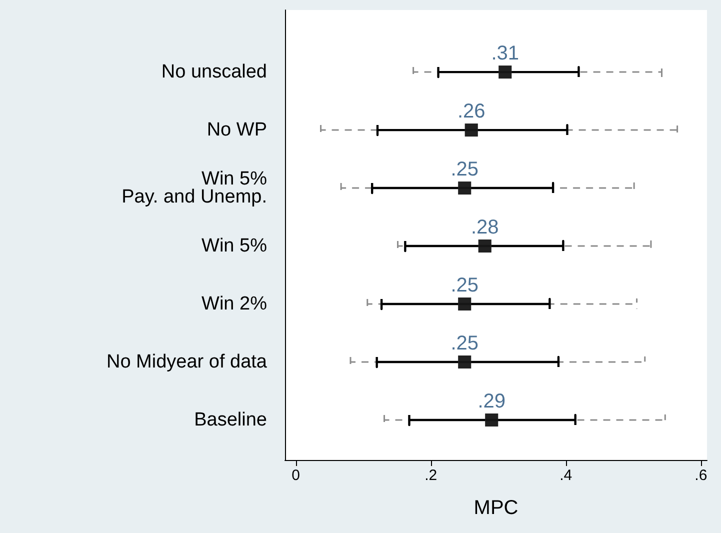  I want to click on data-label: .29, so click(492, 401).